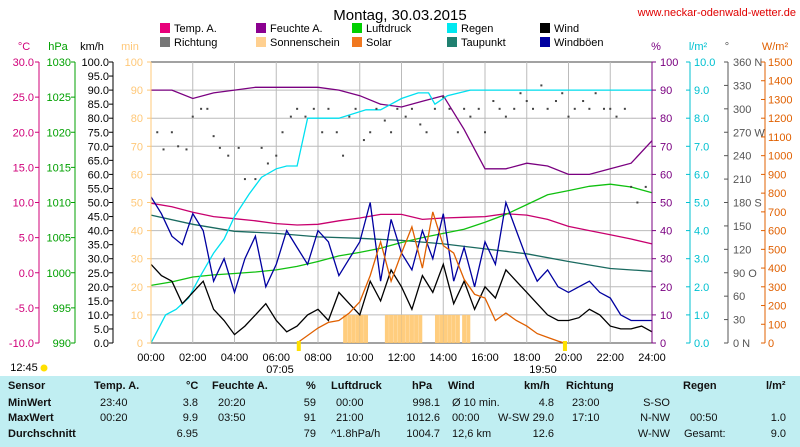 This screenshot has height=447, width=800. I want to click on axis-tick-pressure: 995, so click(62, 309).